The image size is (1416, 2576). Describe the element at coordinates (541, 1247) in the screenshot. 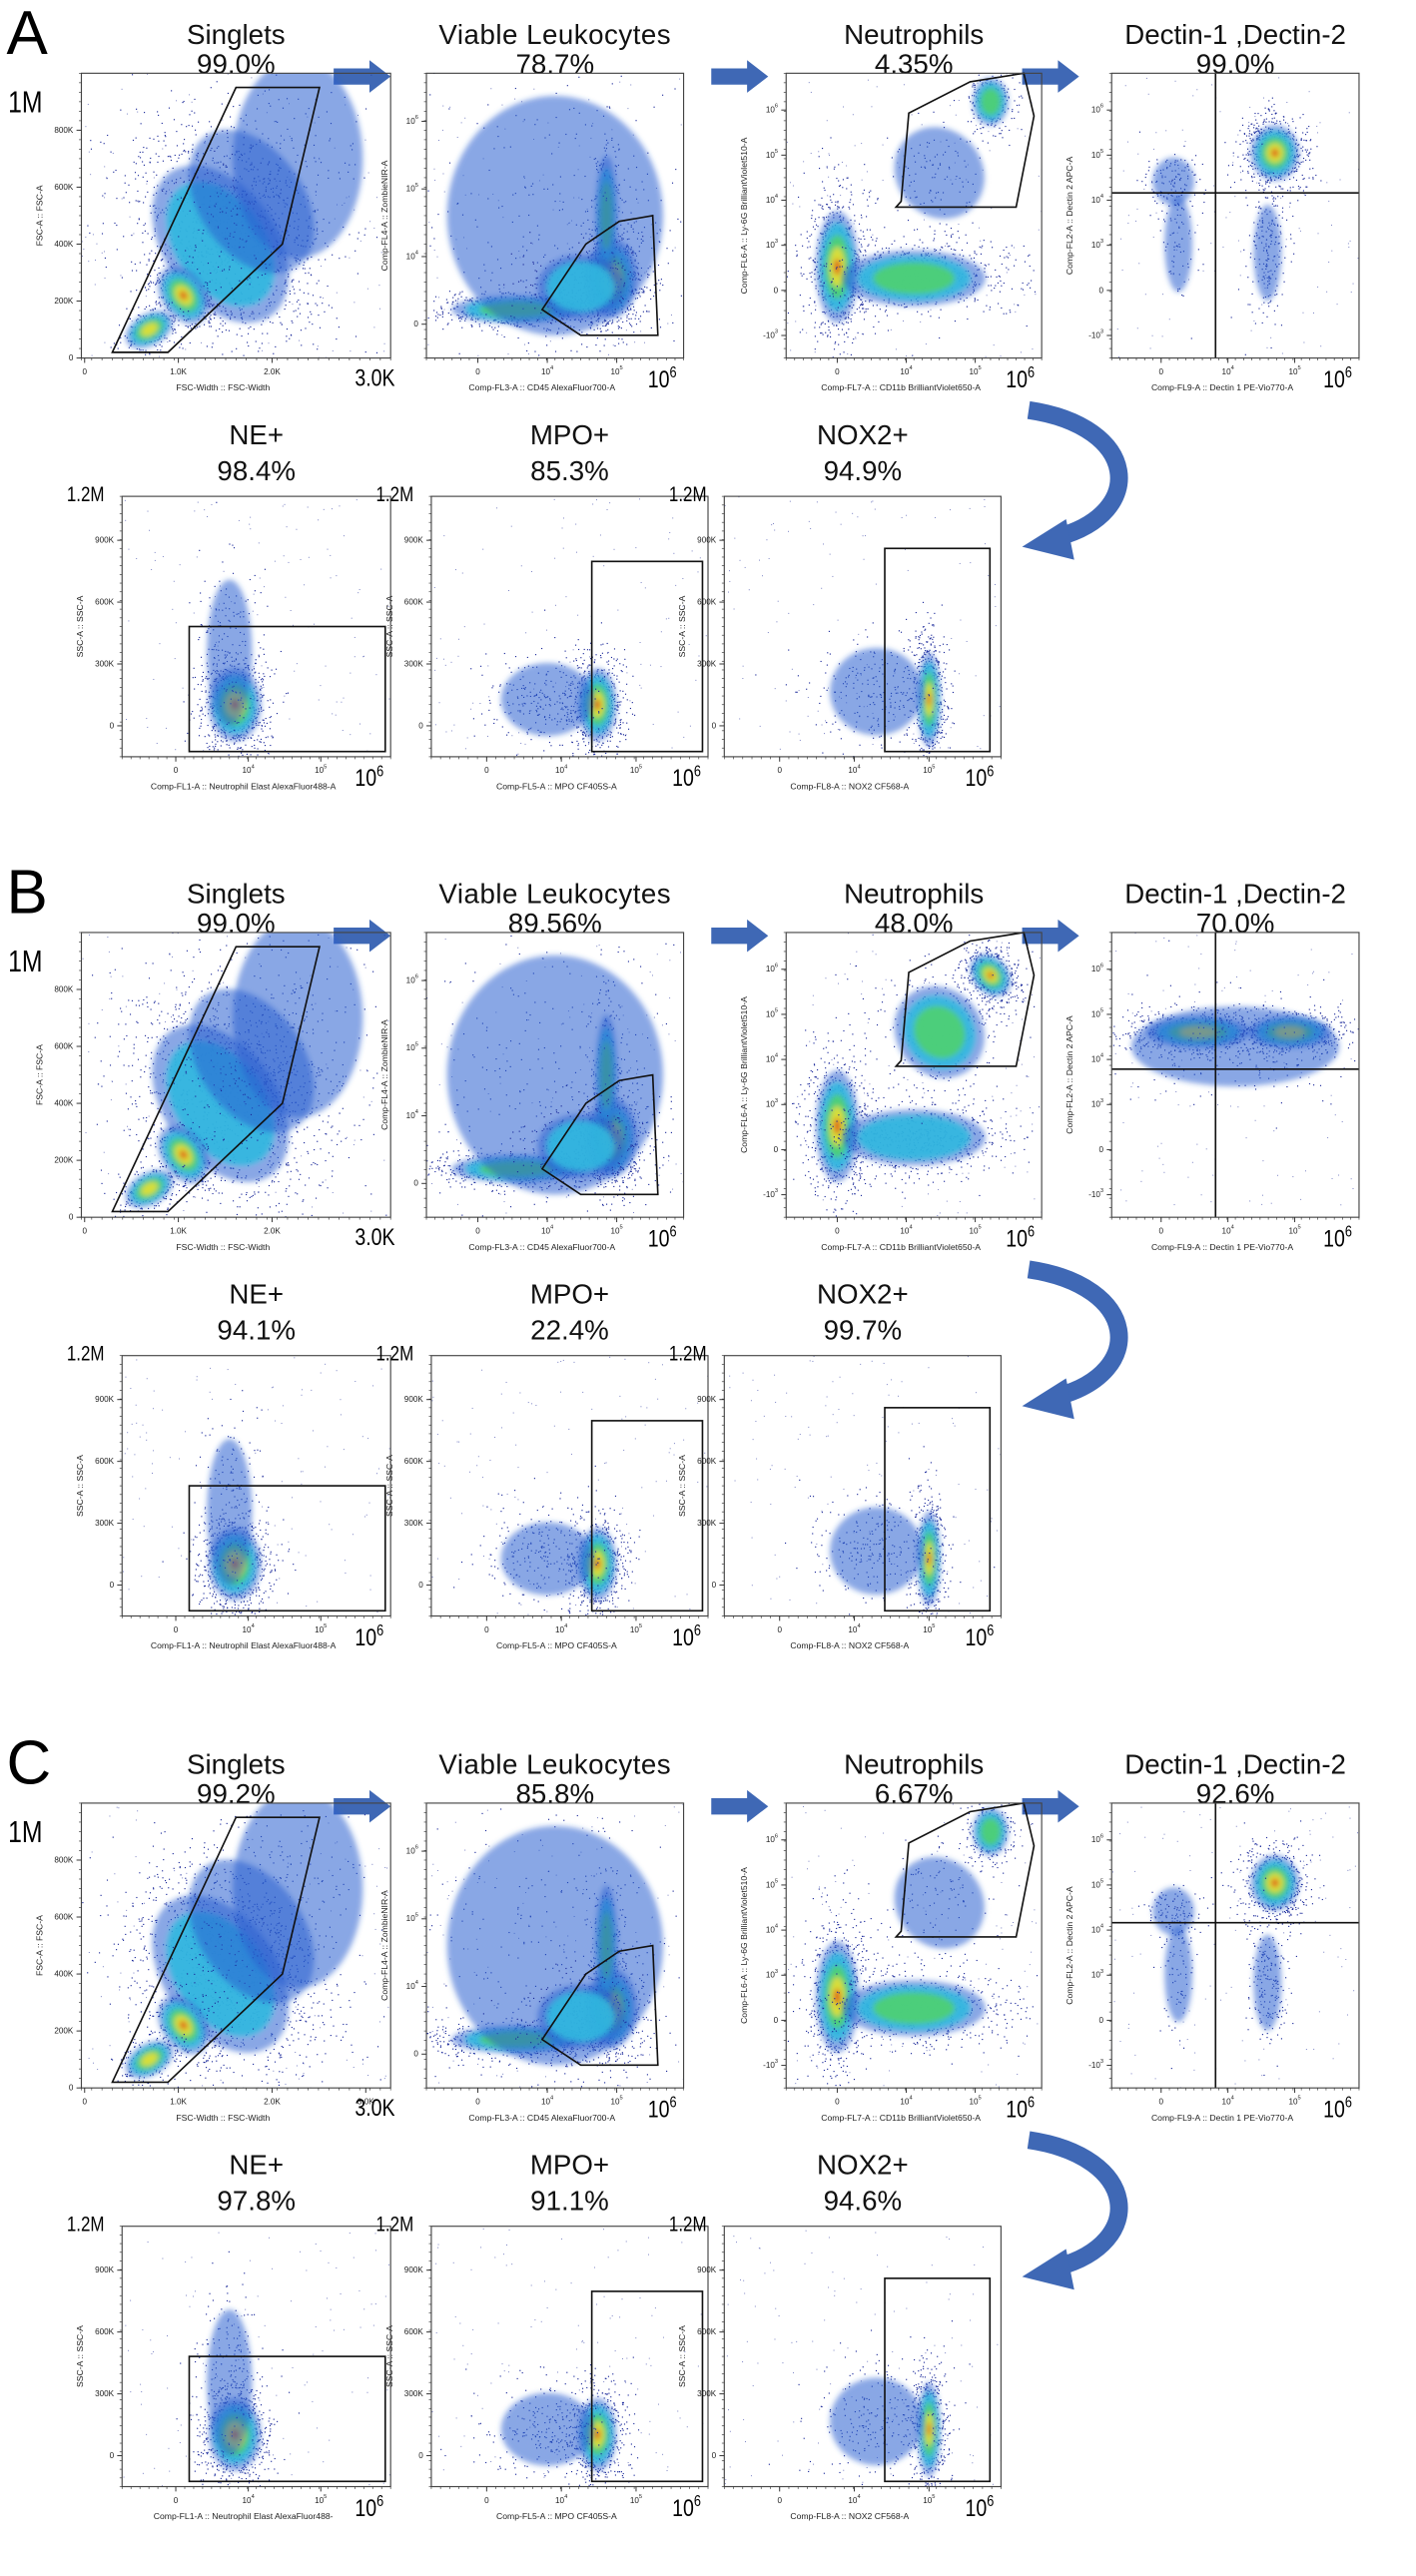

I see `x-axis-label: Comp-FL3-A :: CD45 AlexaFluor700-A` at that location.